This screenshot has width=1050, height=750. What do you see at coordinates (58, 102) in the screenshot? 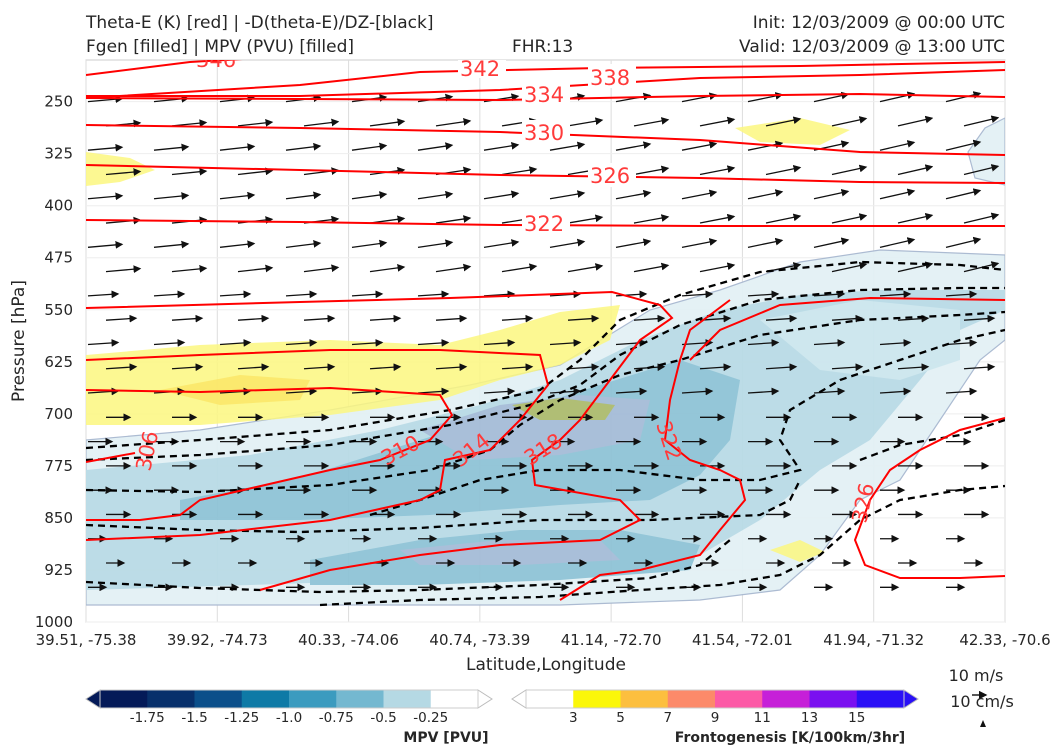
I see `y-tick-label: 250` at bounding box center [58, 102].